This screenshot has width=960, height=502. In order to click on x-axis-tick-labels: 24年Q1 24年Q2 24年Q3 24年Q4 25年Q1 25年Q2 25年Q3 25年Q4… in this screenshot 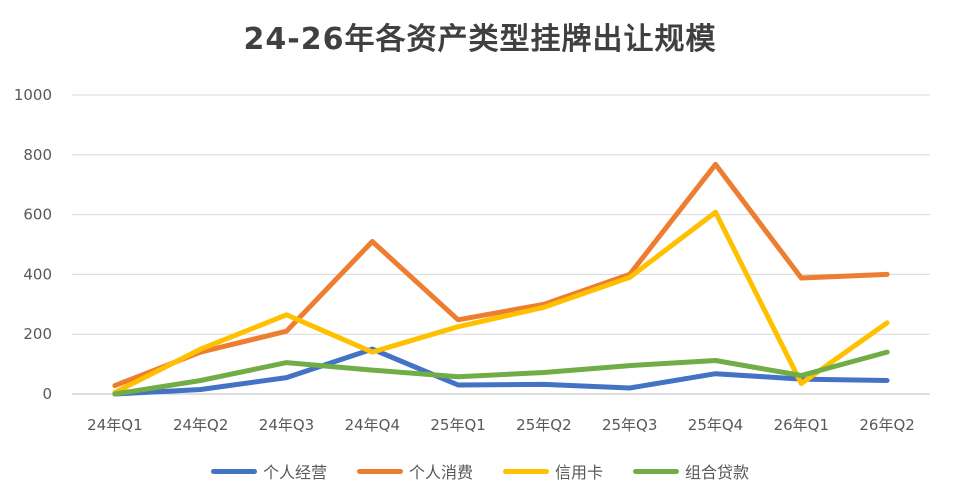, I will do `click(501, 425)`.